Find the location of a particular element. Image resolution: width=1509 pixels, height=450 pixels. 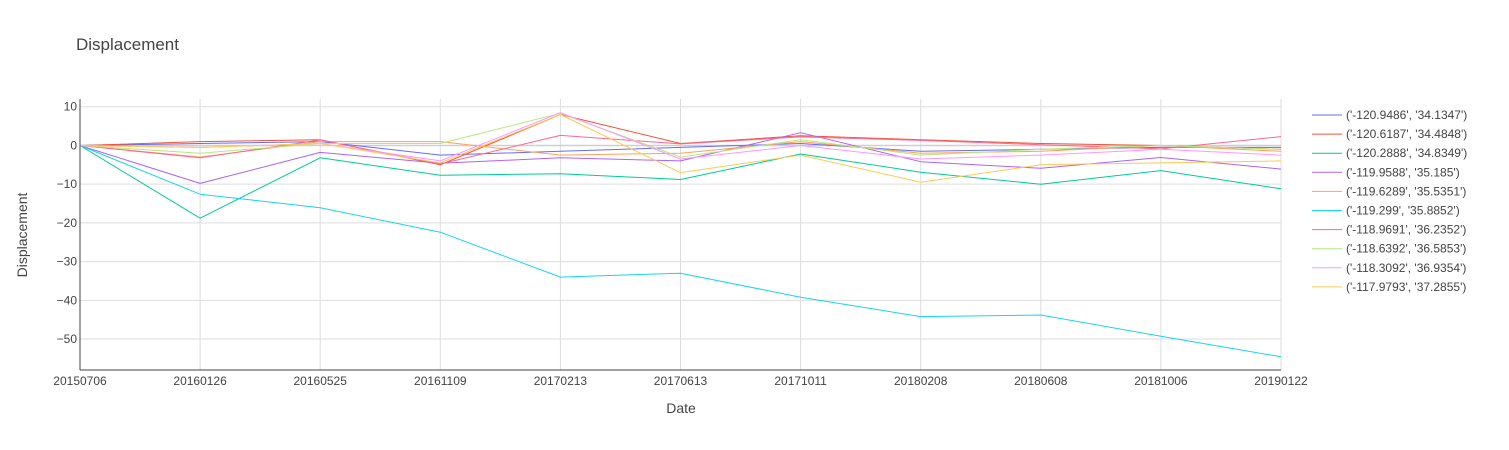

x-tick-label: 20170613 is located at coordinates (681, 381).